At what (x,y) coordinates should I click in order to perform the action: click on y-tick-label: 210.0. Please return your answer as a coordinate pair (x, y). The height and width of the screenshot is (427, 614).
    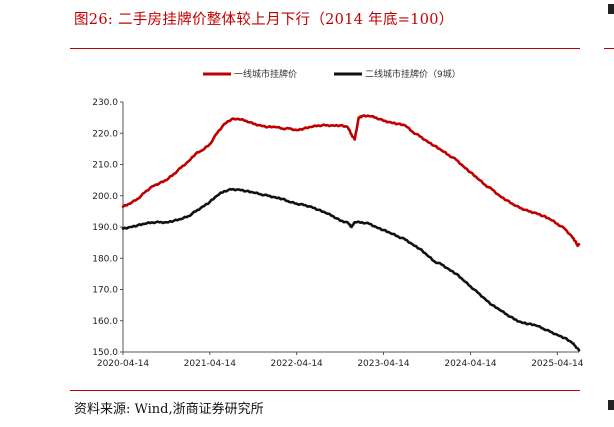
    Looking at the image, I should click on (105, 166).